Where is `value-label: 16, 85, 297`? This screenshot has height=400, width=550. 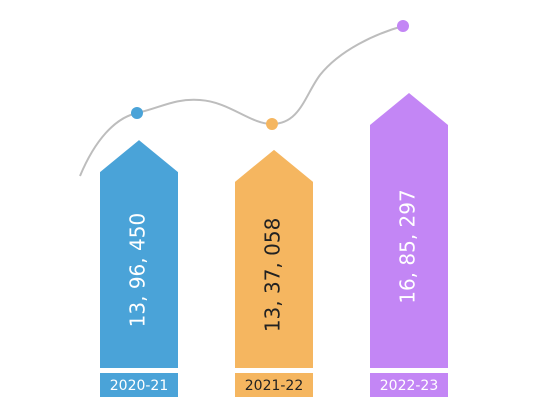 value-label: 16, 85, 297 is located at coordinates (408, 246).